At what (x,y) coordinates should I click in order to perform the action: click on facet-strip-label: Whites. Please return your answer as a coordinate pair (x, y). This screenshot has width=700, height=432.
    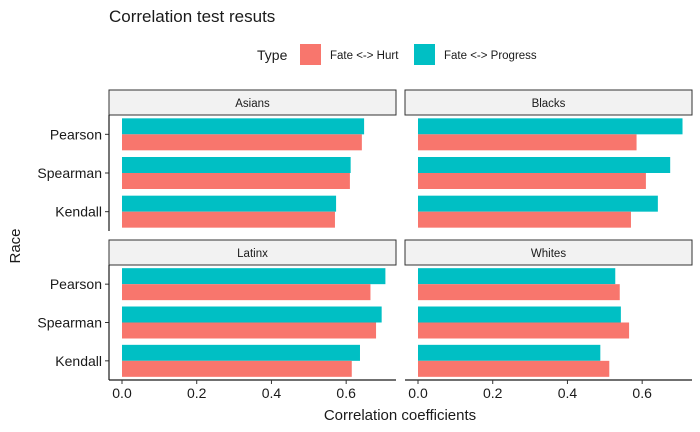
    Looking at the image, I should click on (548, 254).